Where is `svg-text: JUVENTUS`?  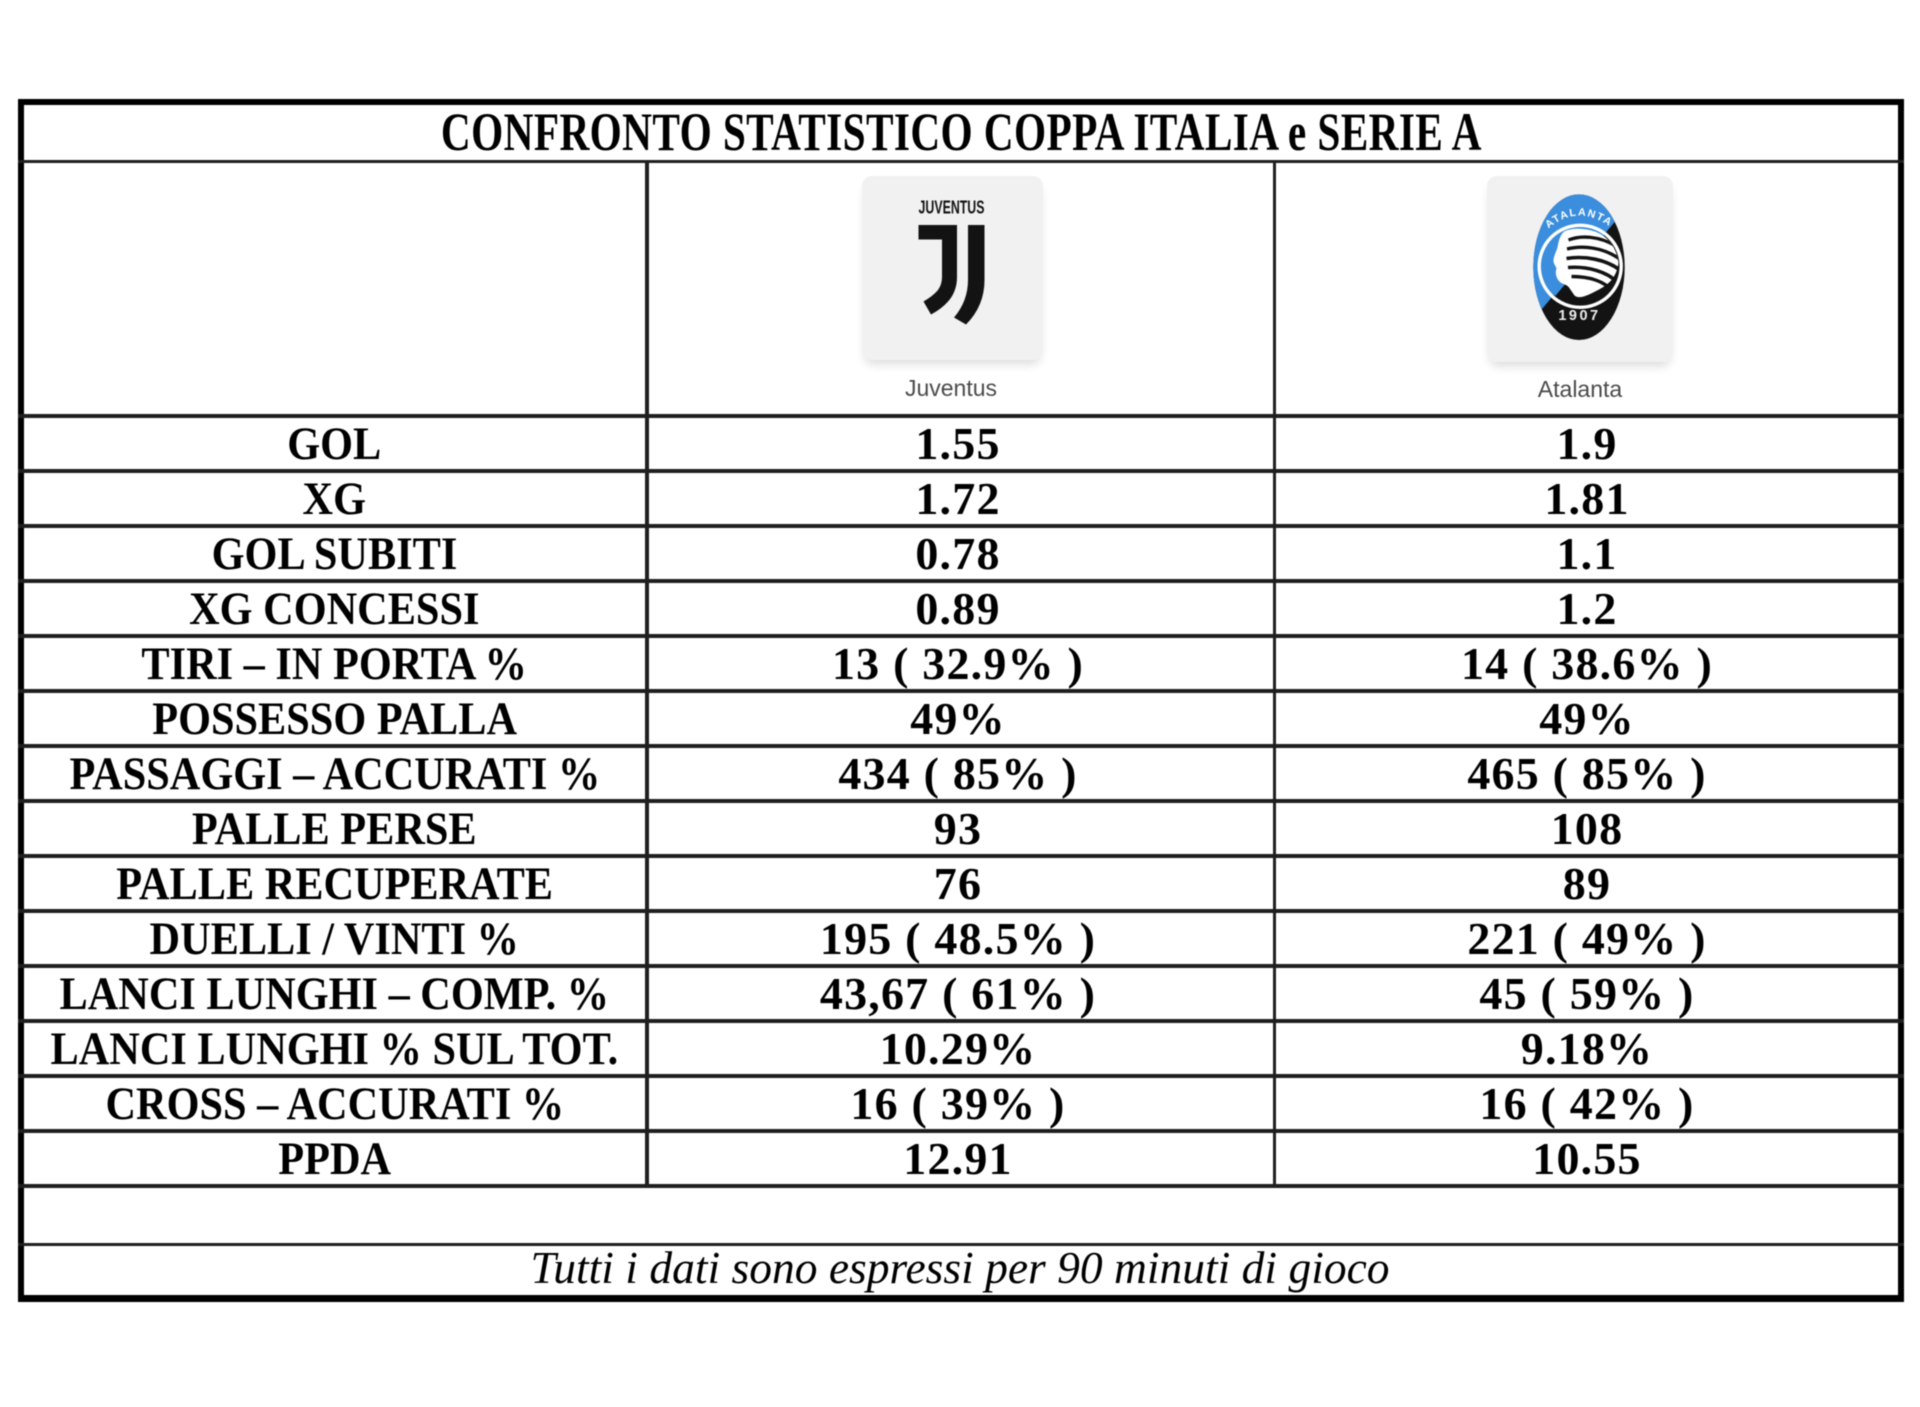 svg-text: JUVENTUS is located at coordinates (952, 208).